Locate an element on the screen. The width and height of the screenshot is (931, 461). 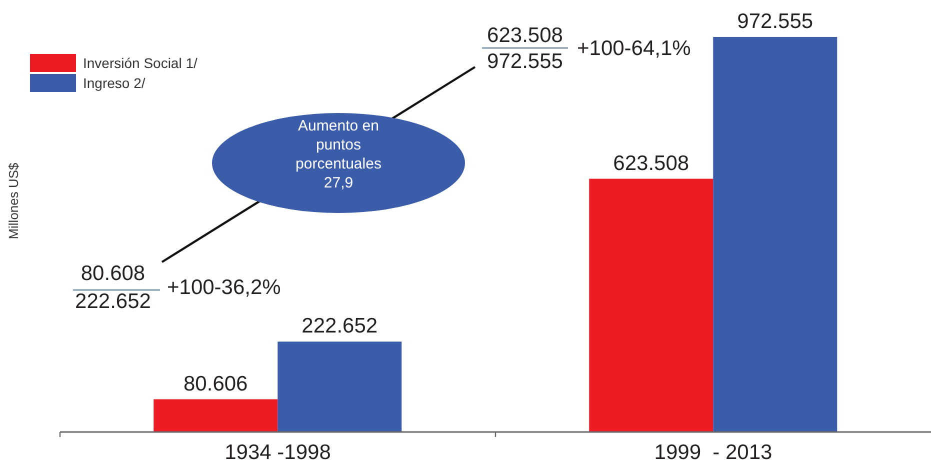
annotation: 80.608 is located at coordinates (113, 273).